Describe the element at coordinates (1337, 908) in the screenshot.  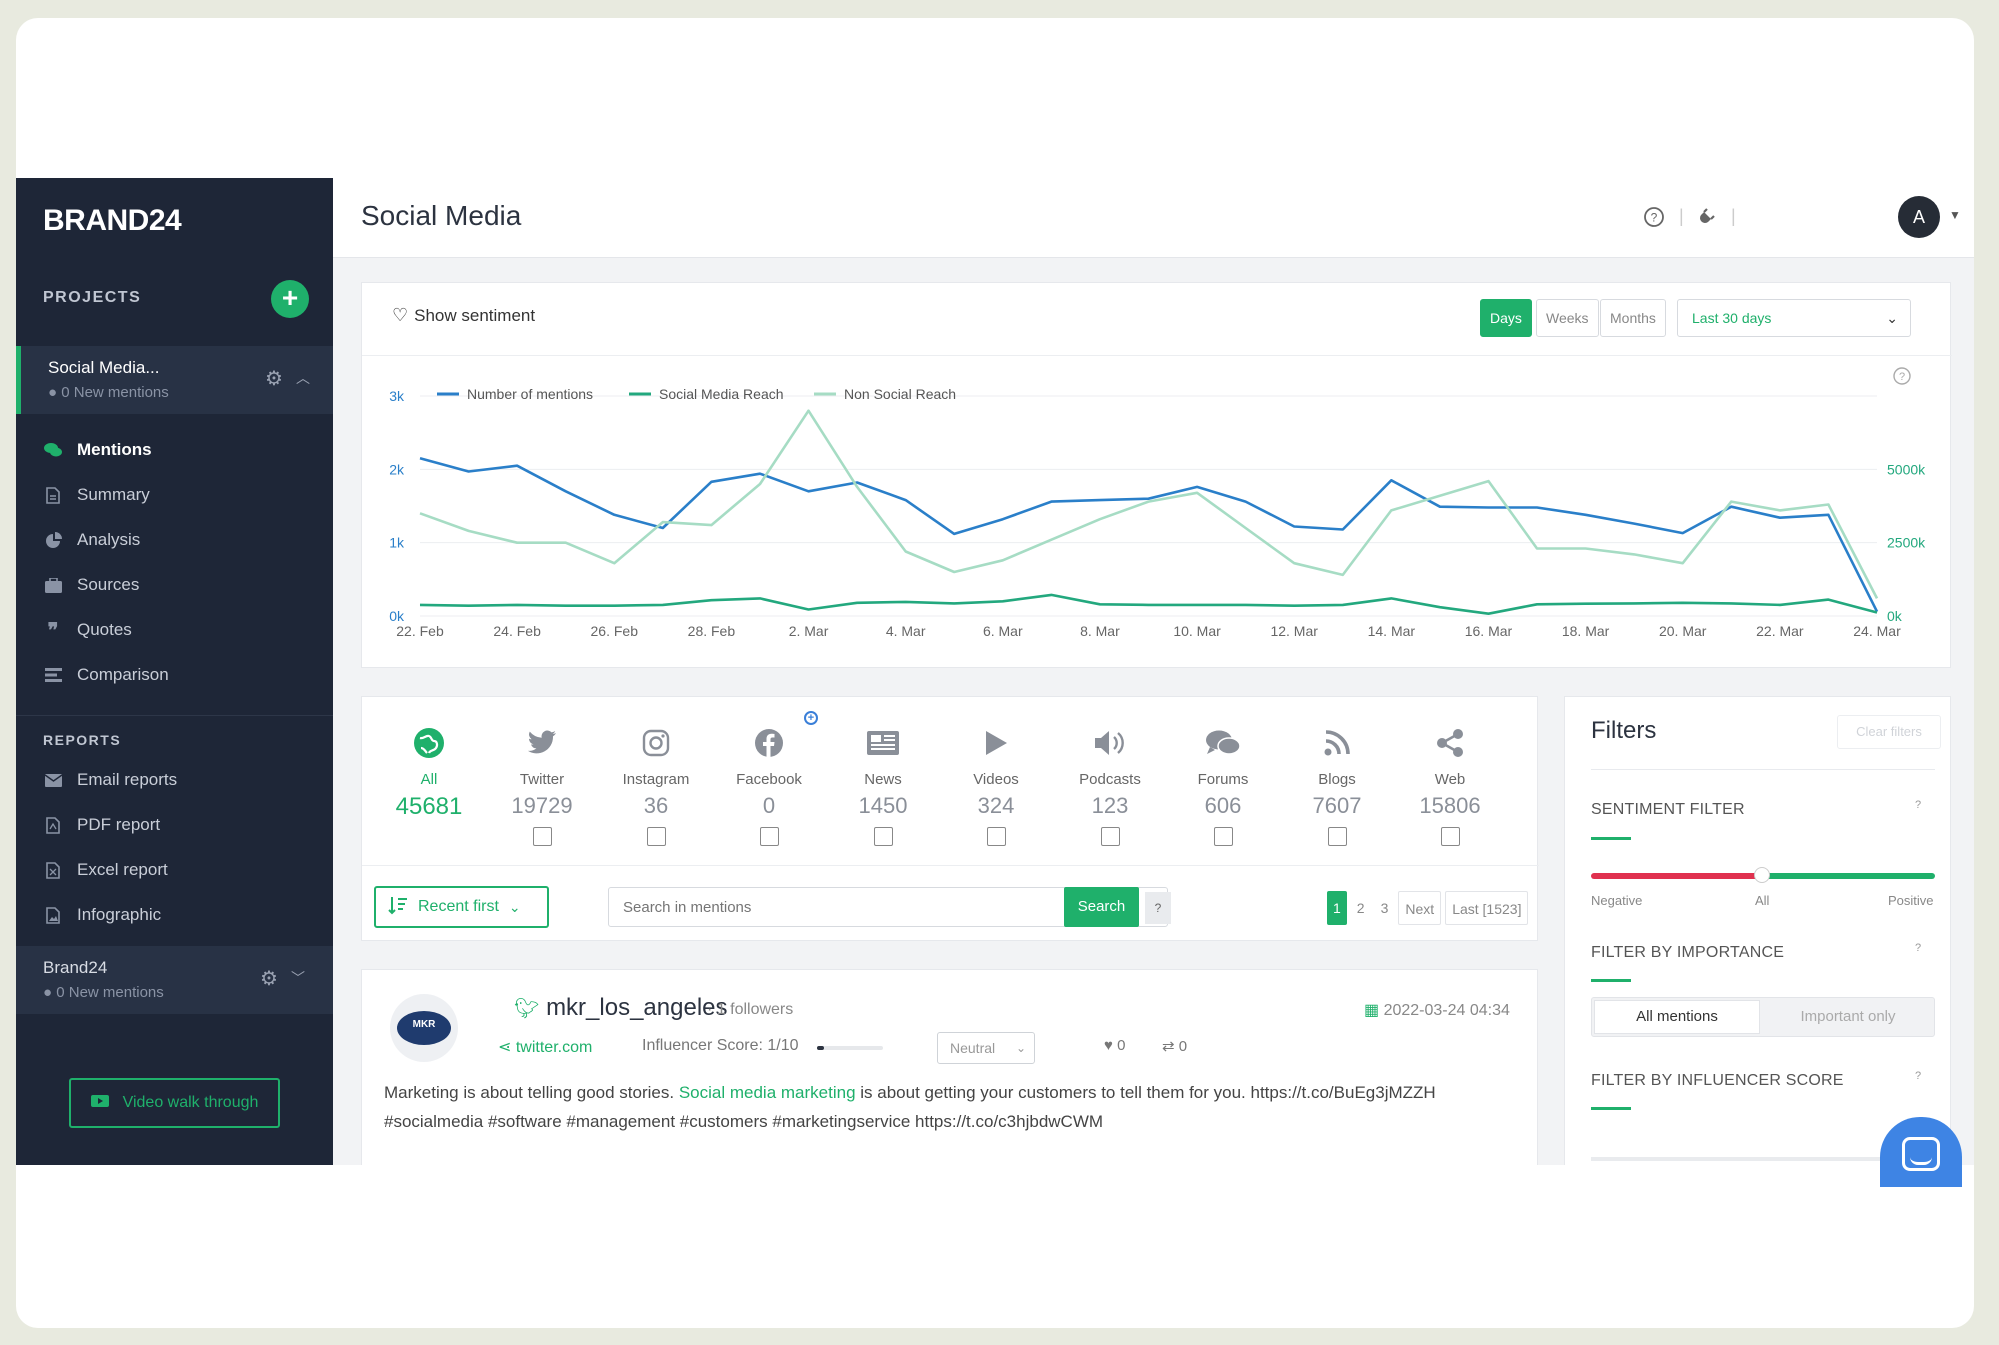
I see `page-1: 1` at that location.